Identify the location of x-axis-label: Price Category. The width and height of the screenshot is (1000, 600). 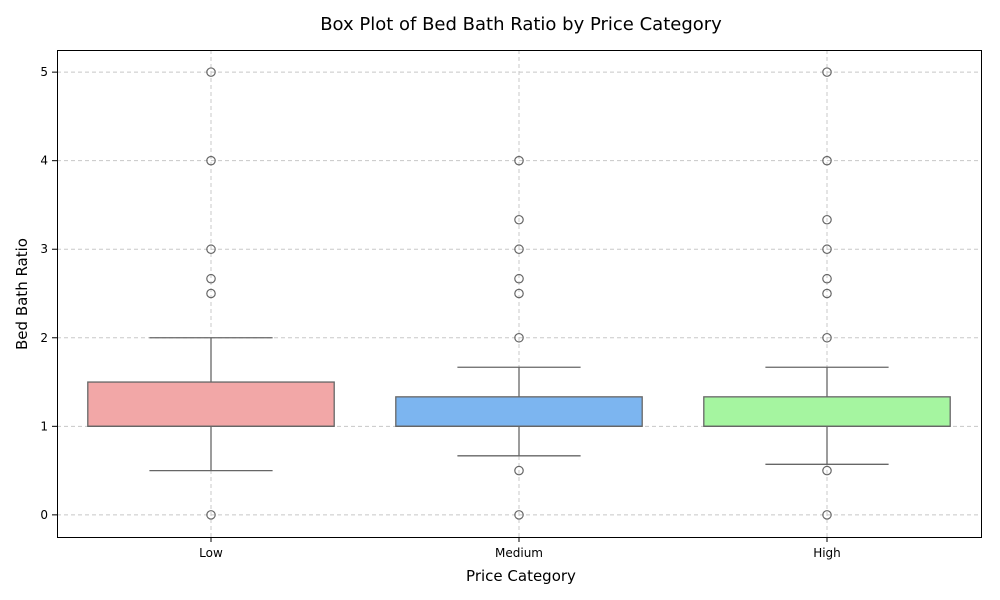
(521, 576).